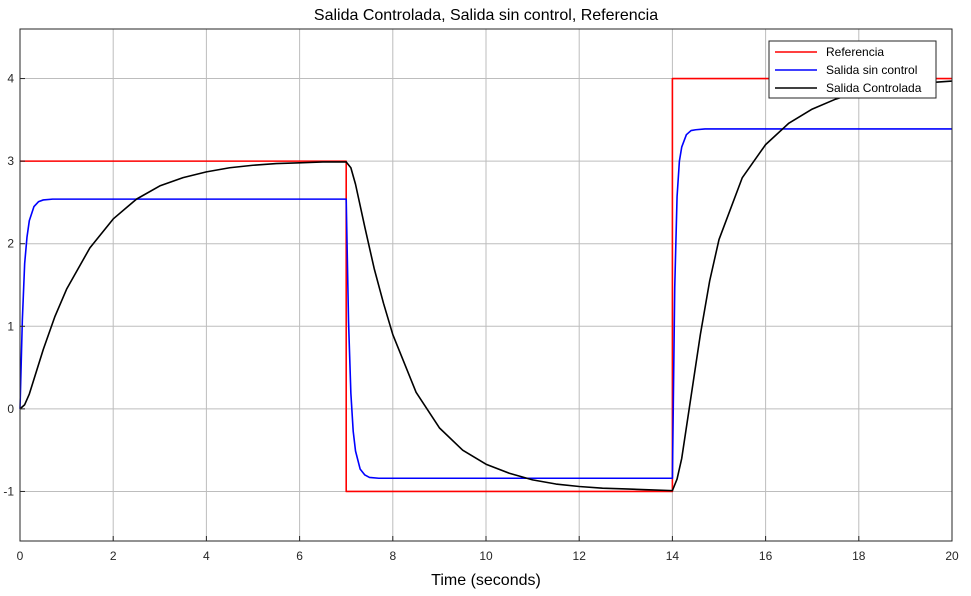  Describe the element at coordinates (10, 409) in the screenshot. I see `y-tick-label: 0` at that location.